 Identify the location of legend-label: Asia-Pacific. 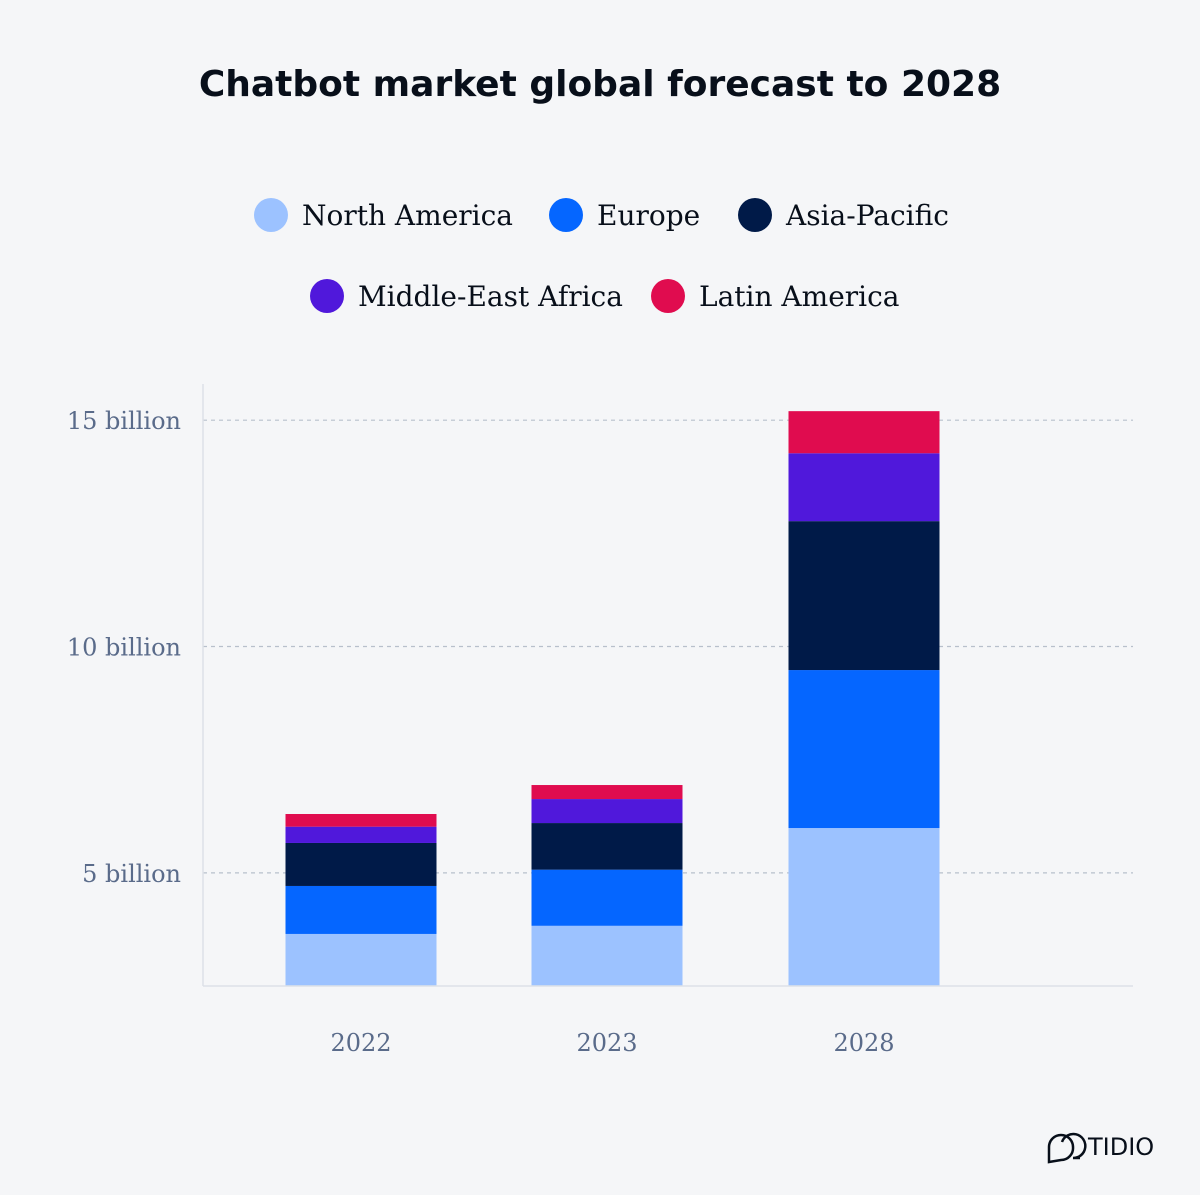
(867, 215).